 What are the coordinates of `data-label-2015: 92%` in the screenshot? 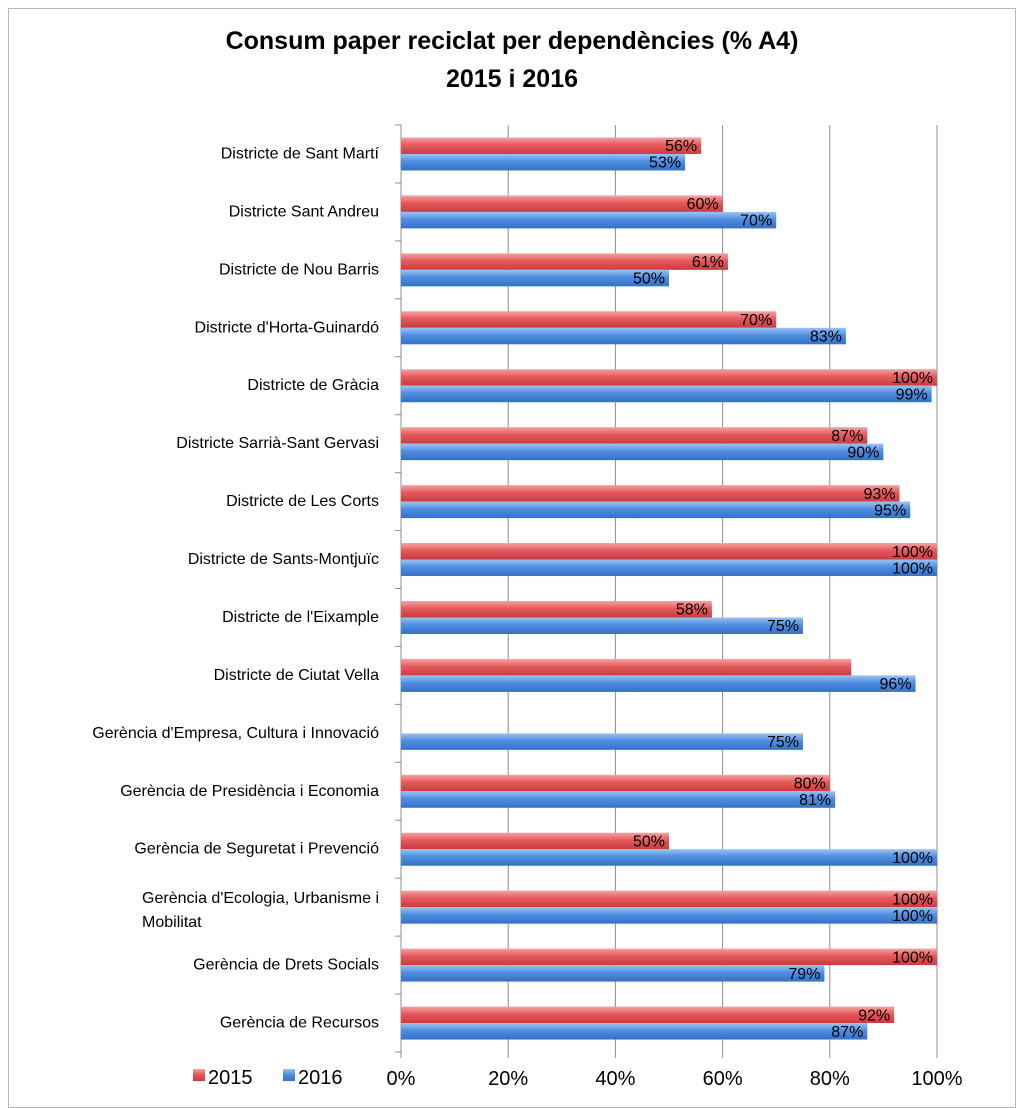 It's located at (874, 1015).